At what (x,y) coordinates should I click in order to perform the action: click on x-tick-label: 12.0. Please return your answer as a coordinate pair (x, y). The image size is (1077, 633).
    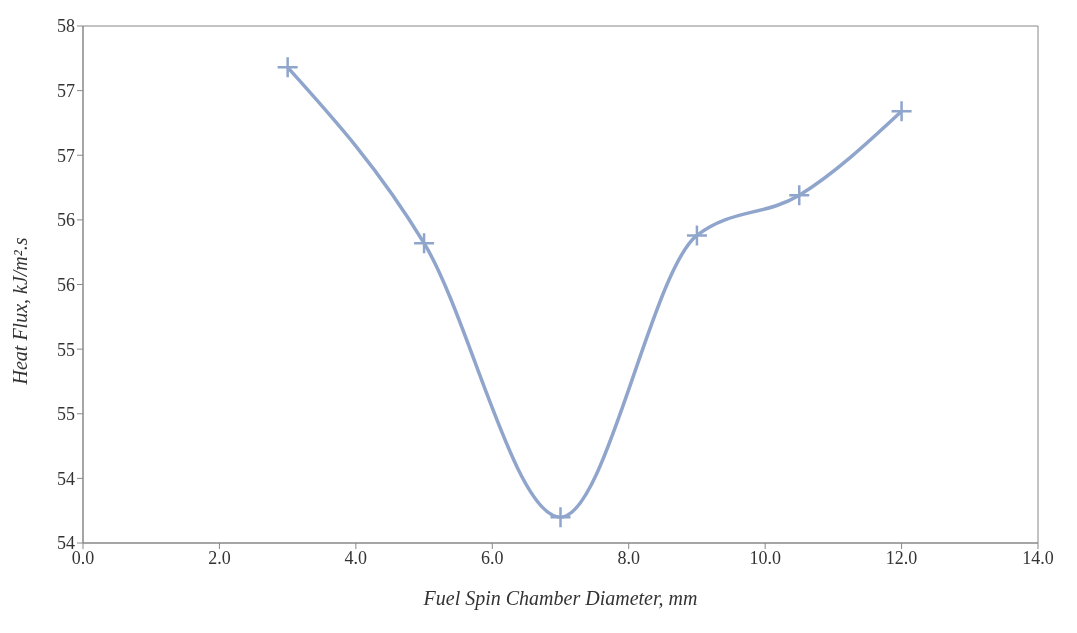
    Looking at the image, I should click on (901, 557).